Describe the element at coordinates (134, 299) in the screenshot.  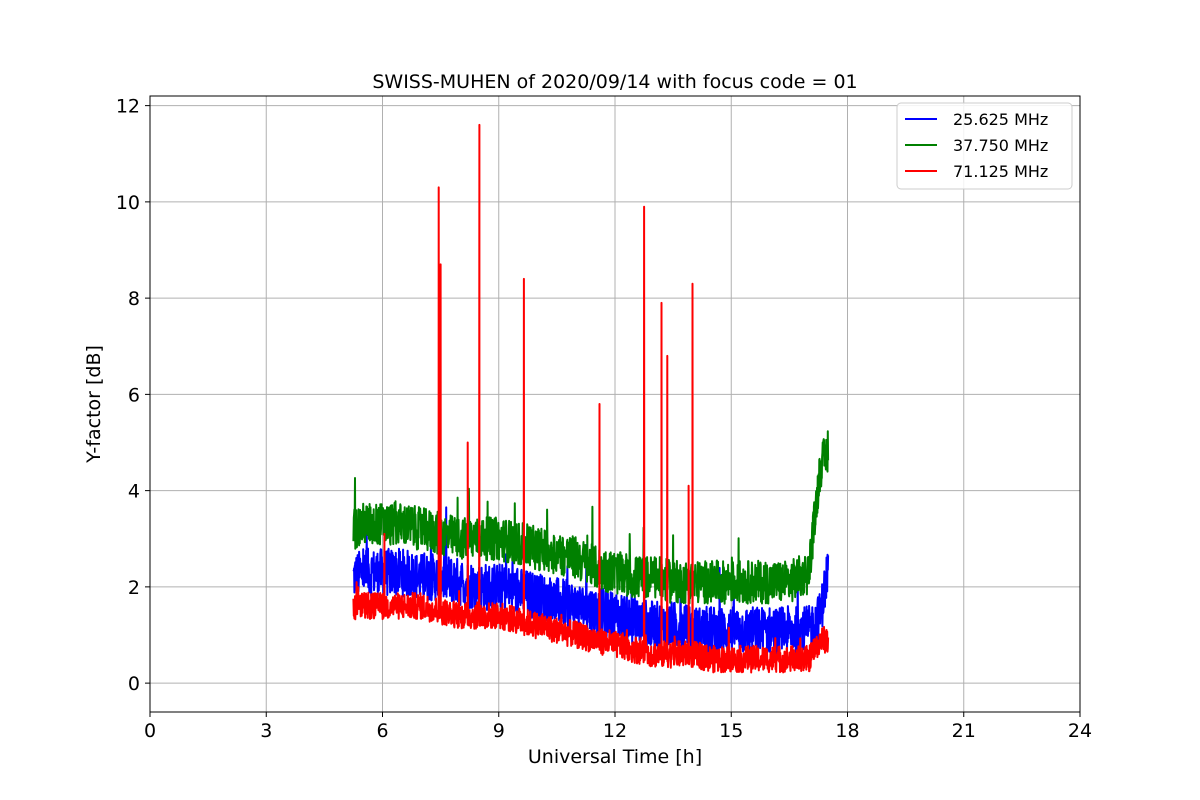
I see `y-tick-label: 8` at that location.